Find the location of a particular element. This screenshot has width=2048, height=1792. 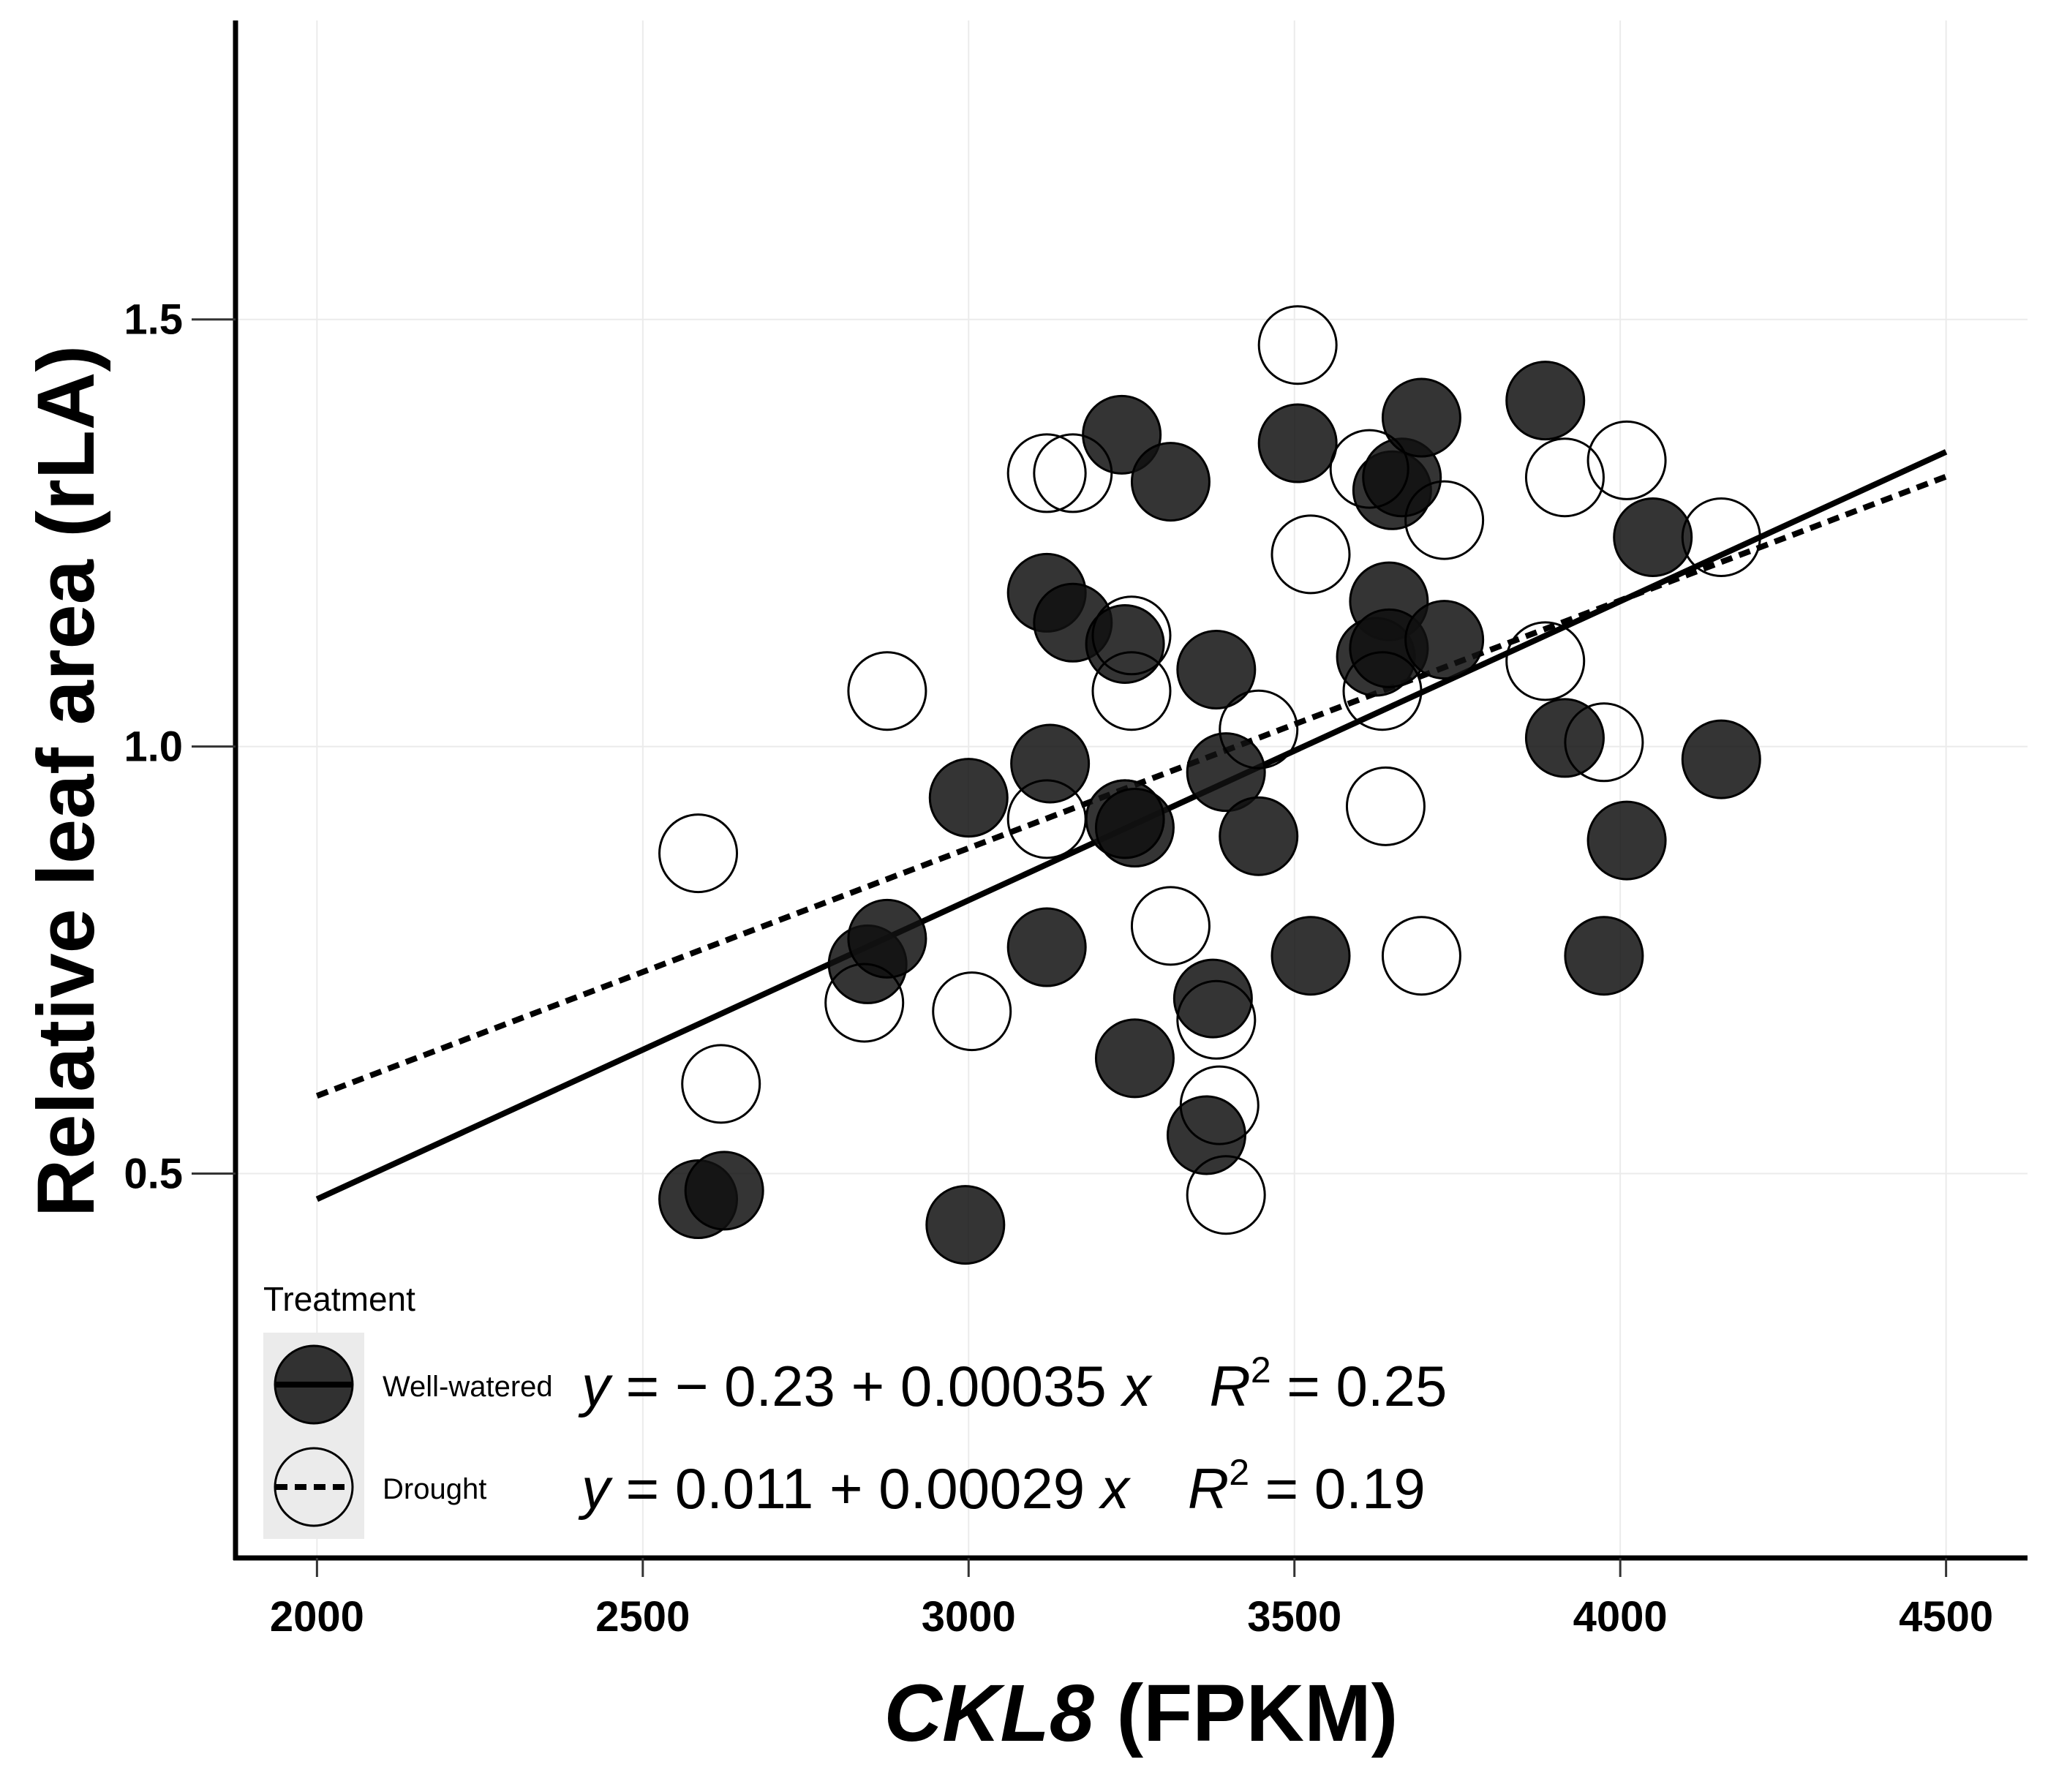

legend-title: Treatment is located at coordinates (339, 1299).